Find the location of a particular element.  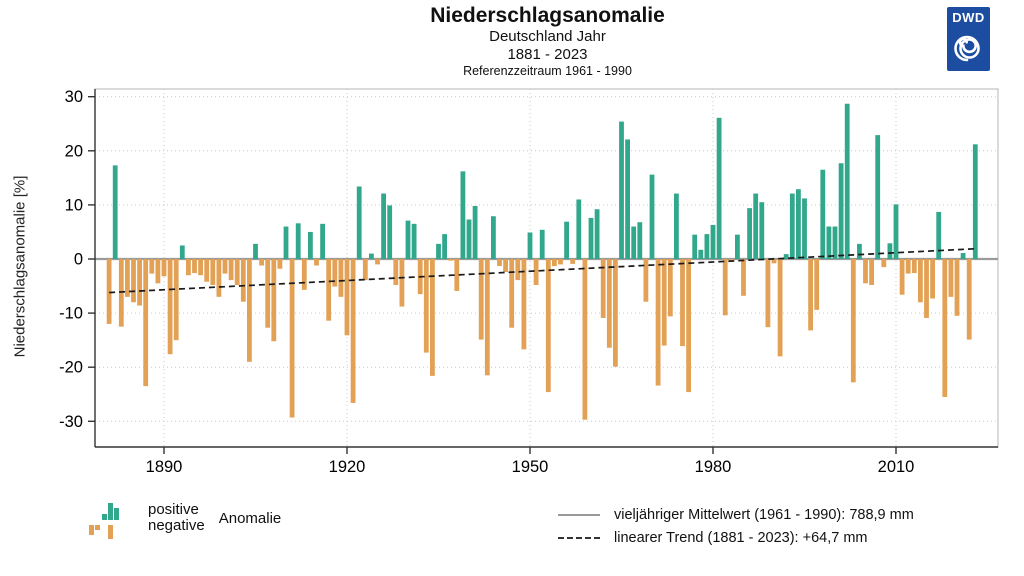

bar-1993 is located at coordinates (792, 226).